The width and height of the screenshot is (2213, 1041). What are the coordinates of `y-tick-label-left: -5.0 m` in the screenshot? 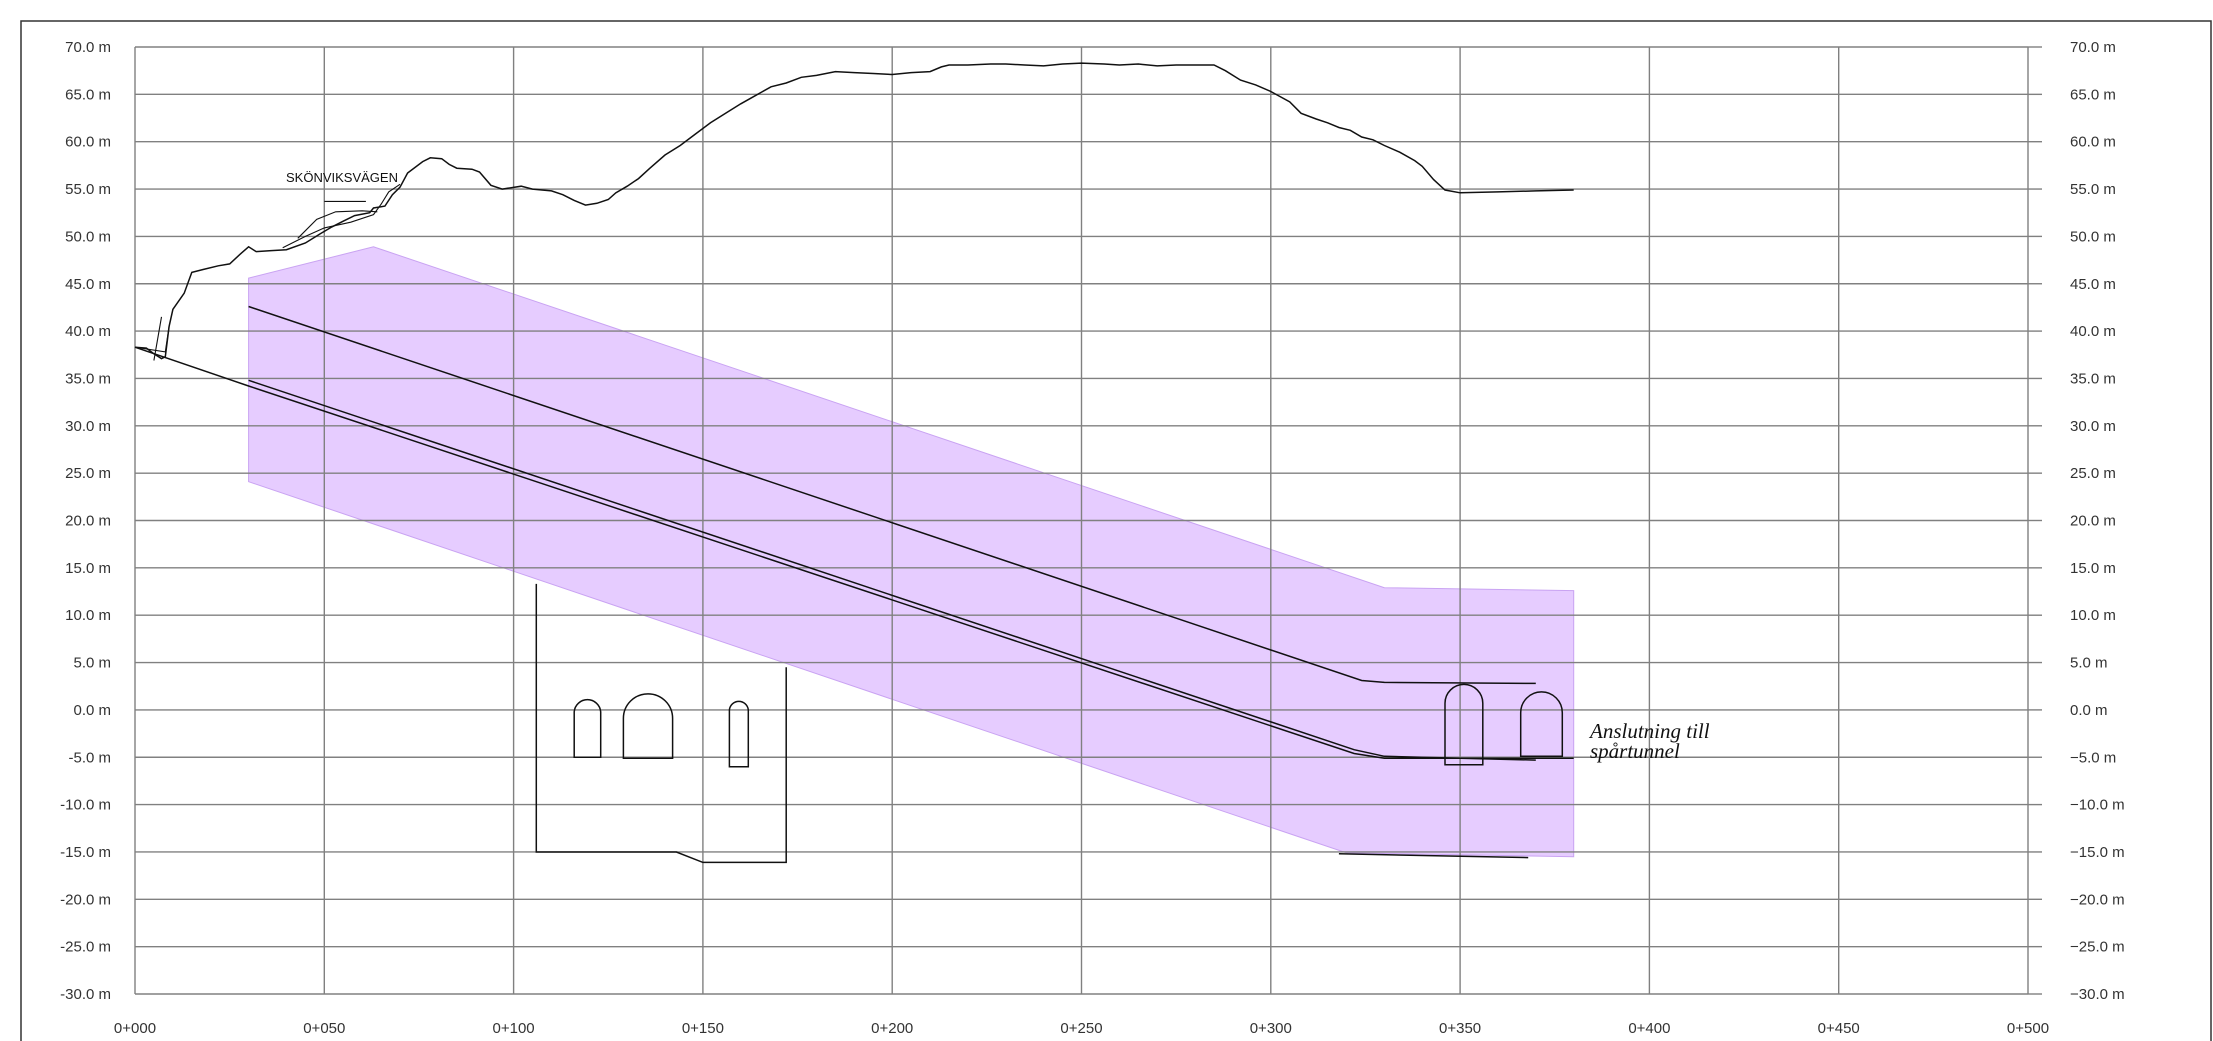 It's located at (89, 757).